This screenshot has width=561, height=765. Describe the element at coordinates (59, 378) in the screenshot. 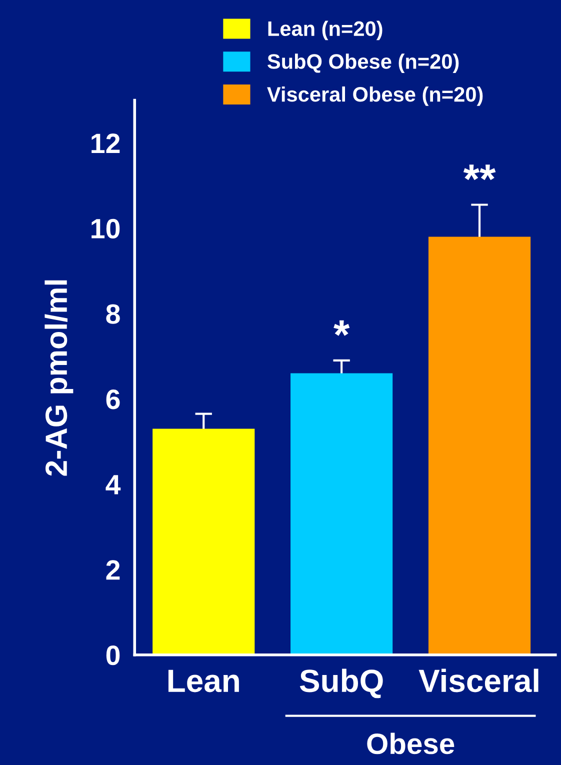

I see `y-axis-title: 2-AG pmol/ml` at that location.